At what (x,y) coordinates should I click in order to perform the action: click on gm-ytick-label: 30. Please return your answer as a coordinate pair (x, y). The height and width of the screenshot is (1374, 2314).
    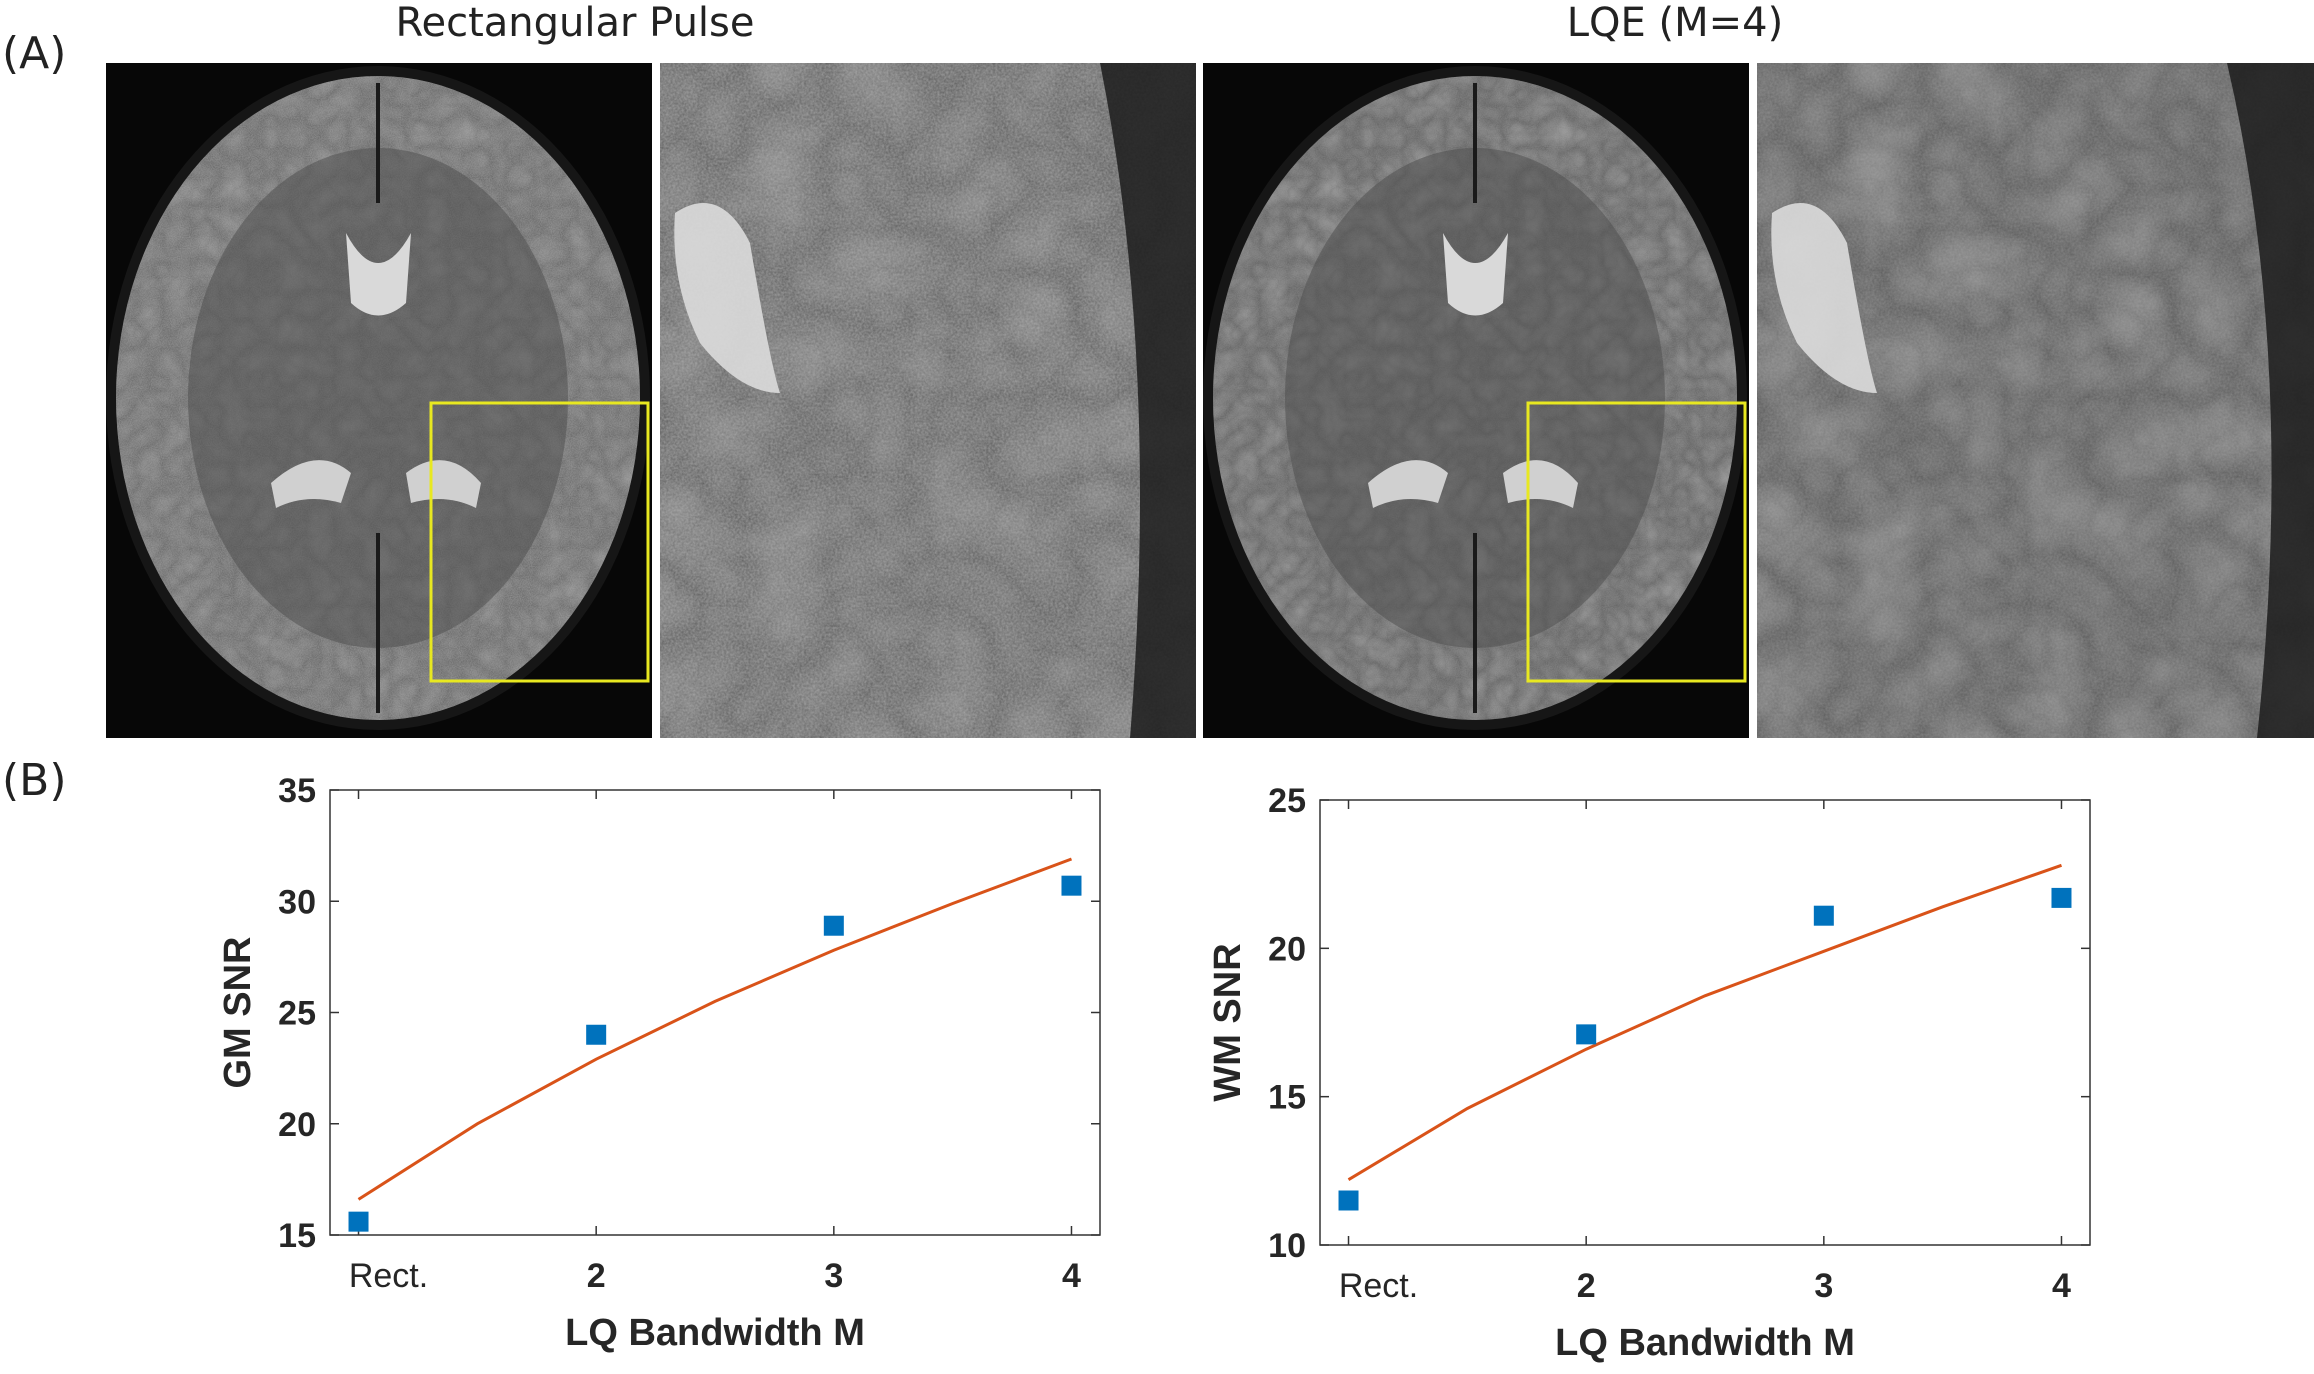
    Looking at the image, I should click on (297, 902).